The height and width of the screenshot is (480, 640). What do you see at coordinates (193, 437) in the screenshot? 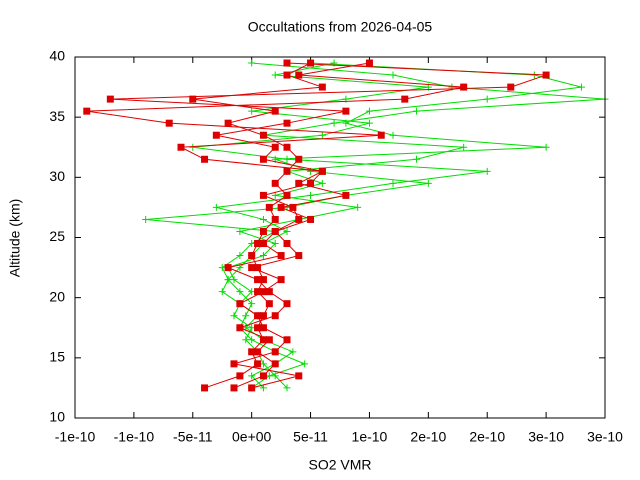
I see `x-tick-label: -5e-11` at bounding box center [193, 437].